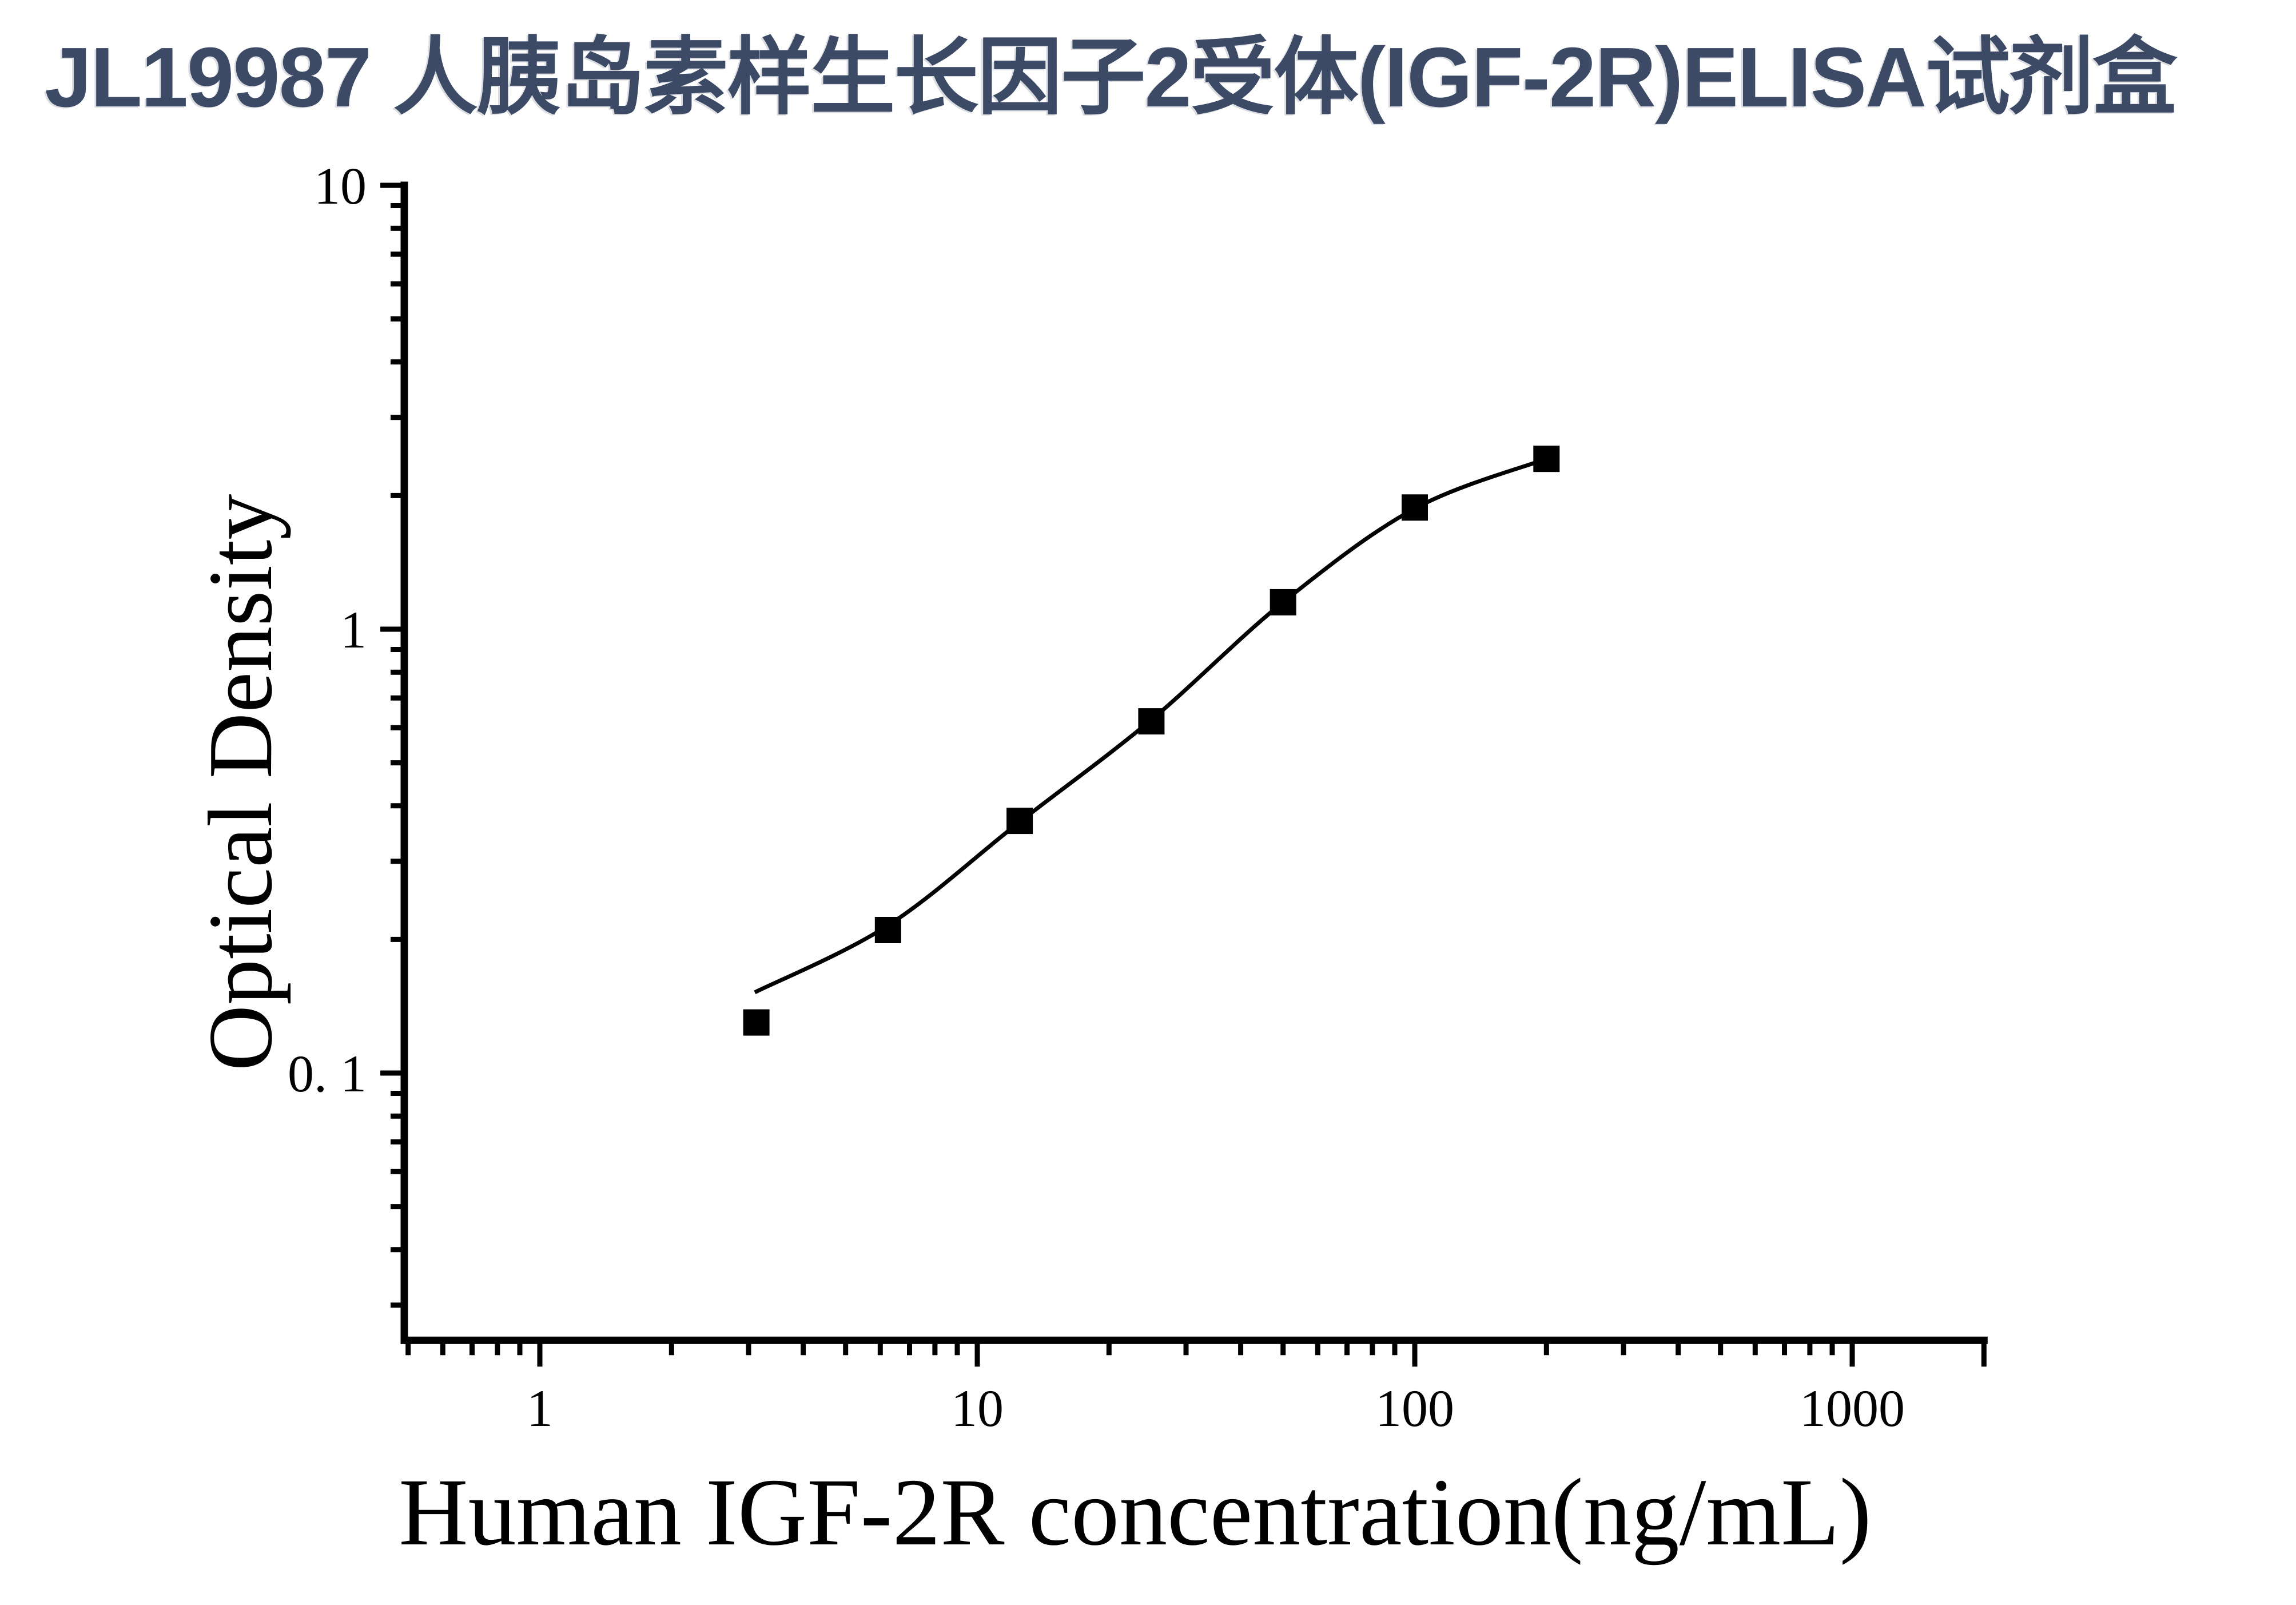  Describe the element at coordinates (354, 630) in the screenshot. I see `y-axis-tick-label: 1` at that location.